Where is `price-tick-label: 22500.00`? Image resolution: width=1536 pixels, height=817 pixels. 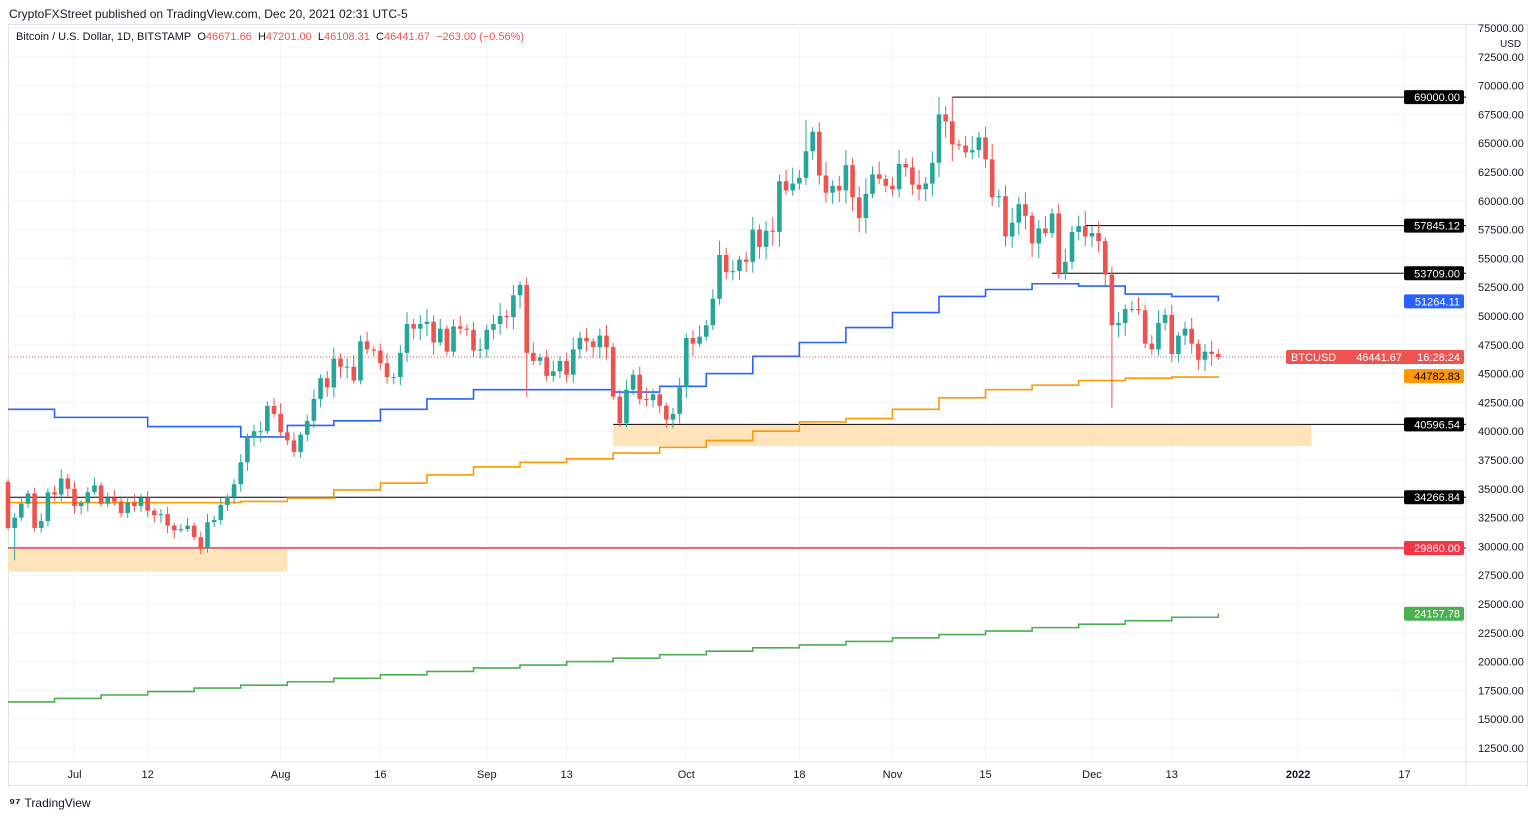
price-tick-label: 22500.00 is located at coordinates (1501, 634).